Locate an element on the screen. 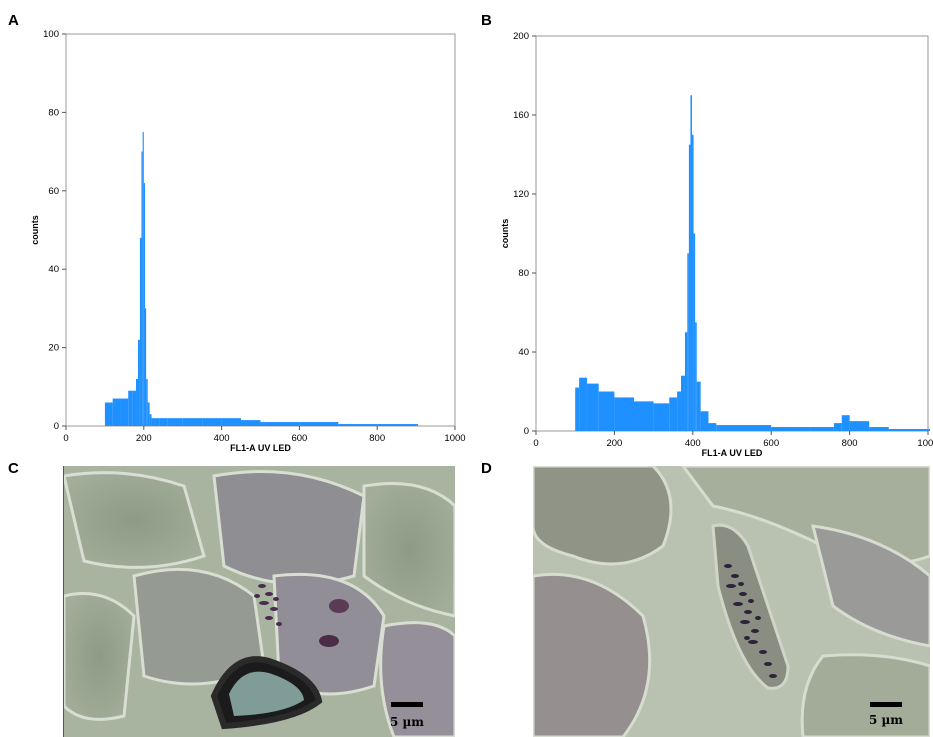  y-tick-label: 160 is located at coordinates (521, 115).